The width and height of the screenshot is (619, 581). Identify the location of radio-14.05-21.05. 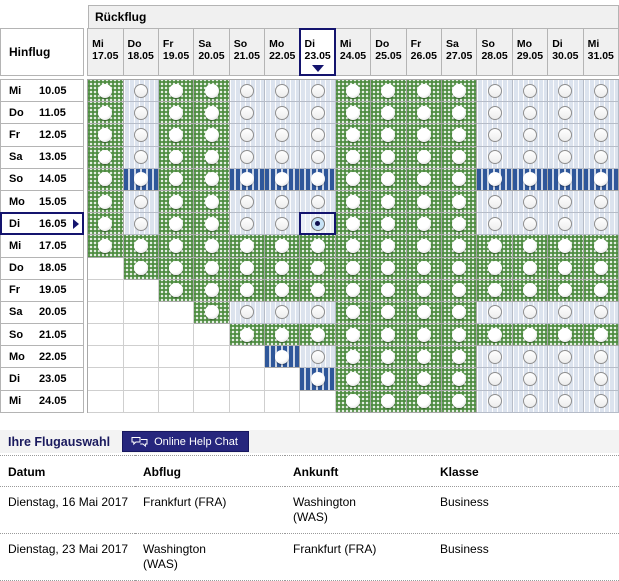
(246, 179).